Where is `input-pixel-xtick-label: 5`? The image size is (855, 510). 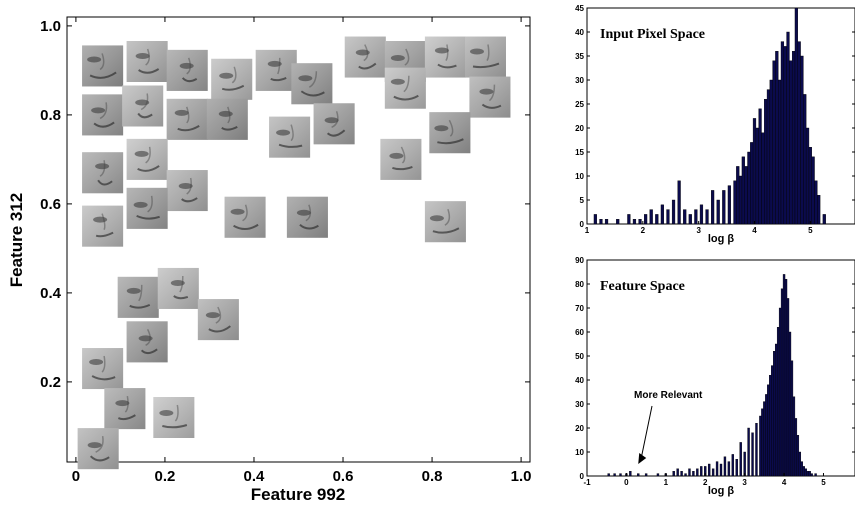
input-pixel-xtick-label: 5 is located at coordinates (810, 230).